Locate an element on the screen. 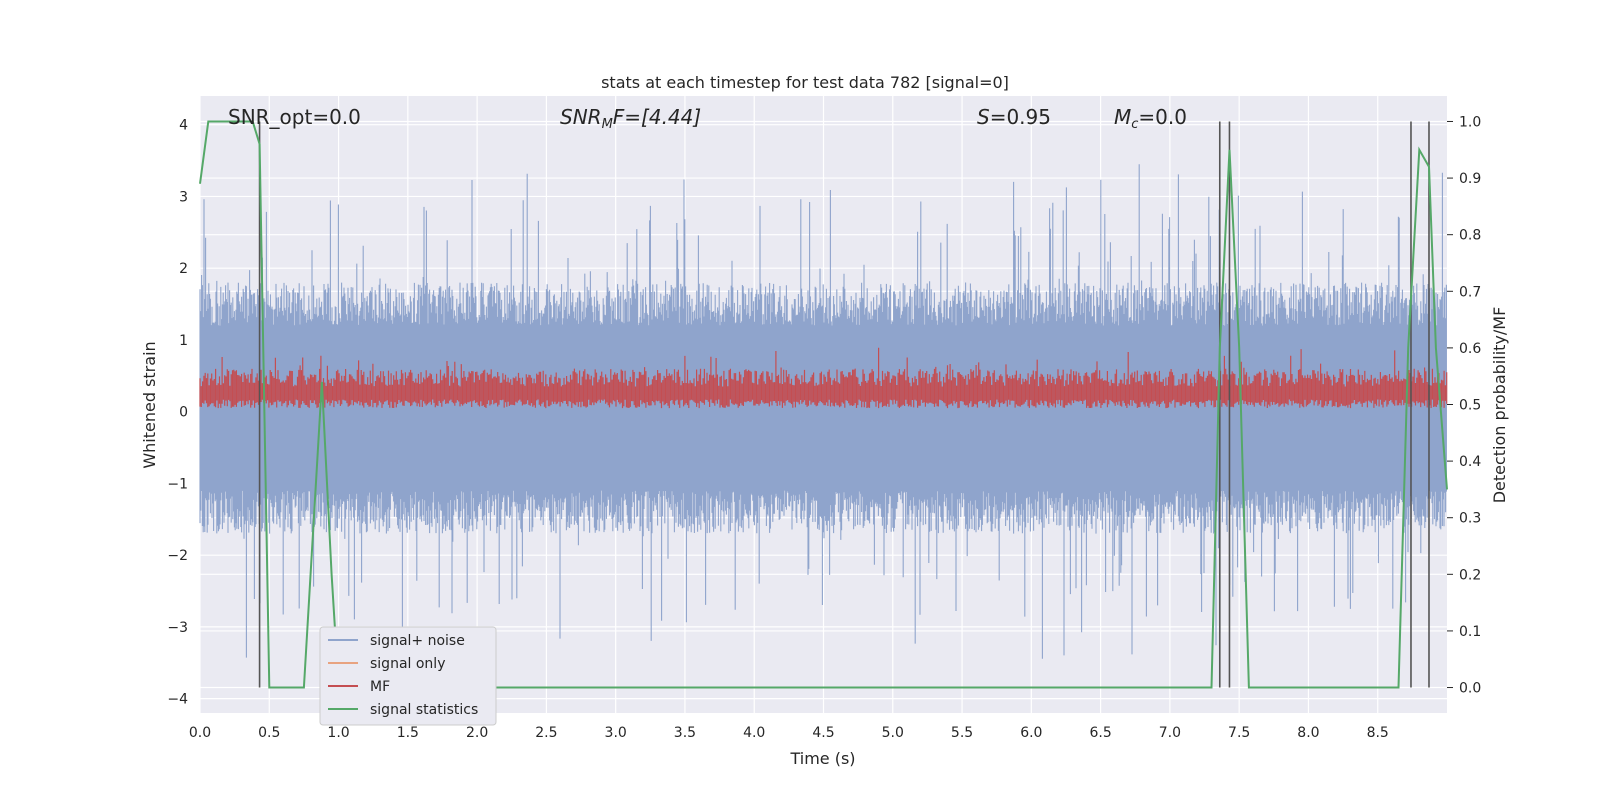 The height and width of the screenshot is (800, 1600). y2-ticks: 1.0 0.9 0.8 0.7 0.6 0.5 0.4 0.3 0.2 0.1 0.0 is located at coordinates (1464, 405).